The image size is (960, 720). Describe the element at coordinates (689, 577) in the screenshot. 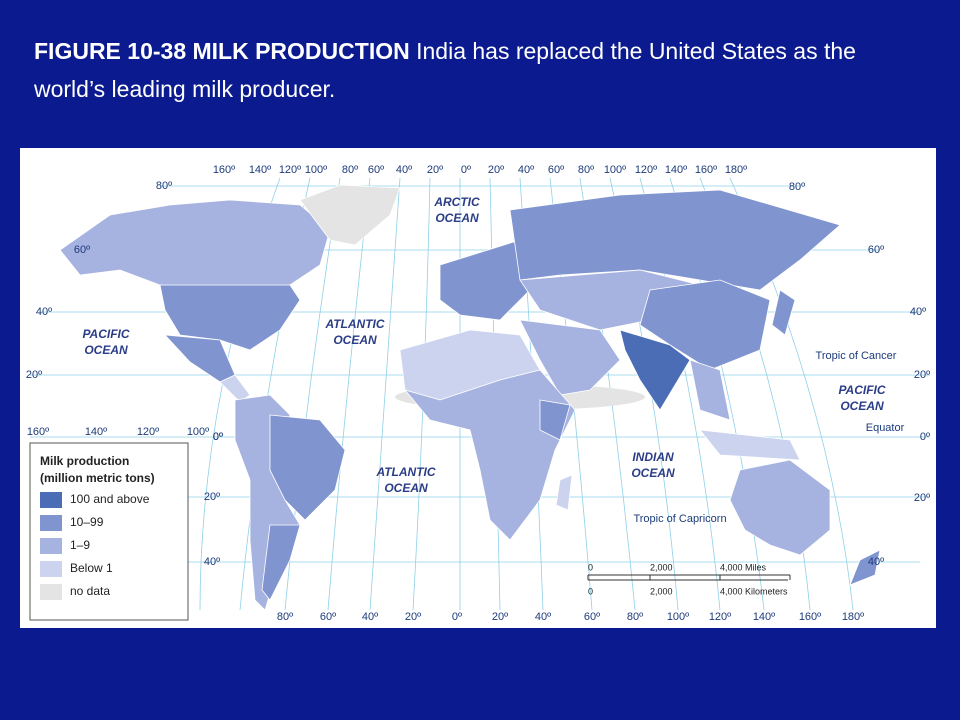

I see `scale-bar` at that location.